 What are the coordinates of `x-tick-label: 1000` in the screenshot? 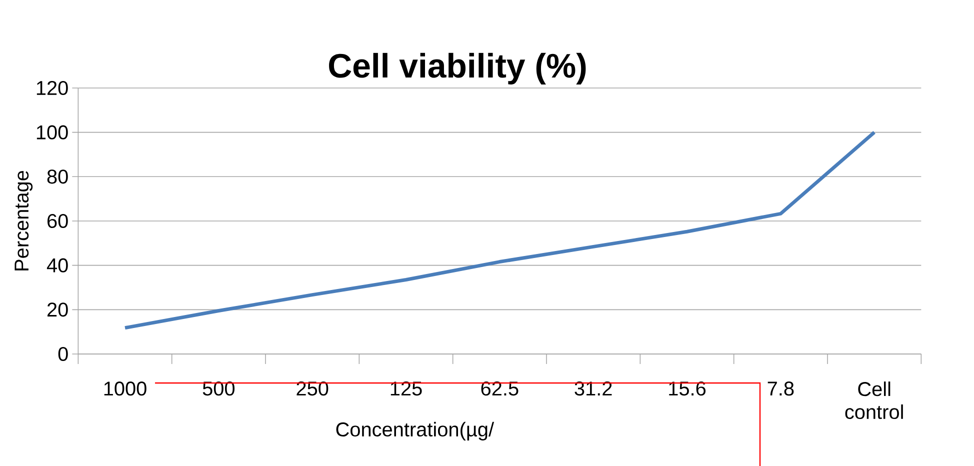 It's located at (125, 389).